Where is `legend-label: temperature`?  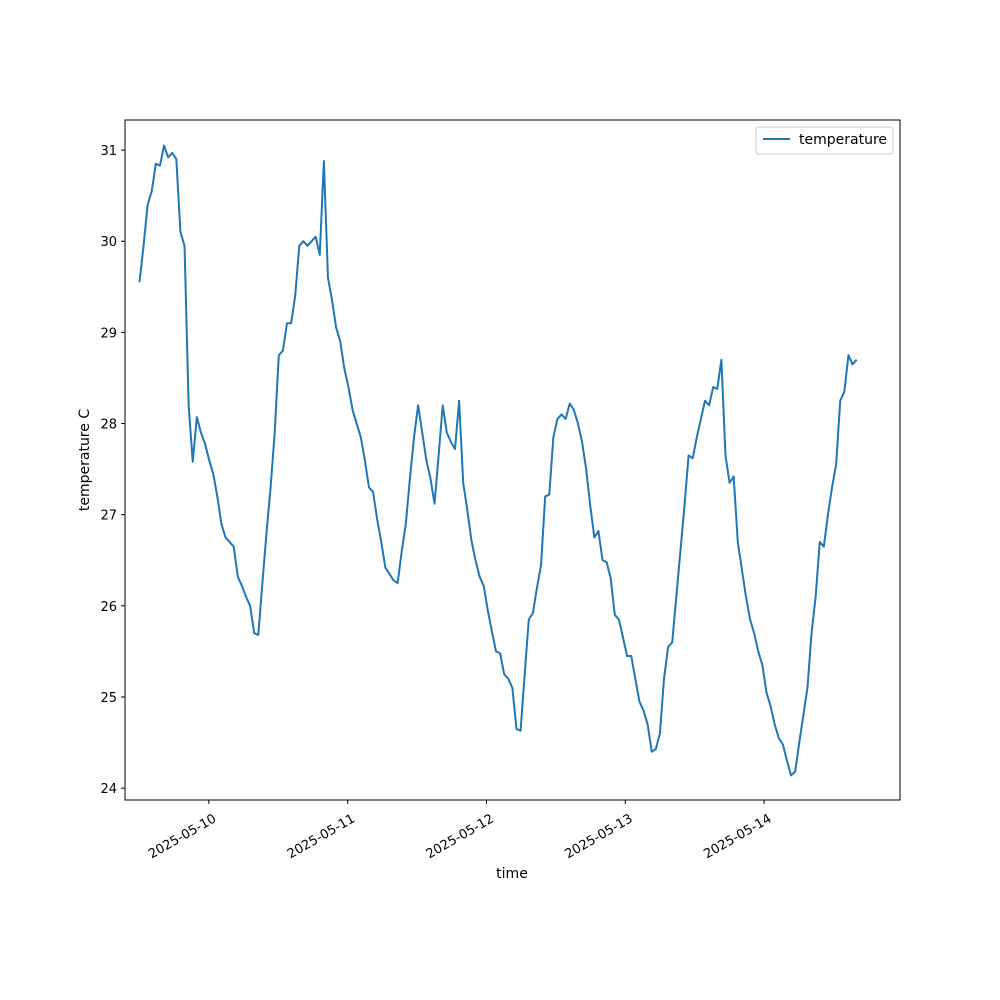 legend-label: temperature is located at coordinates (843, 140).